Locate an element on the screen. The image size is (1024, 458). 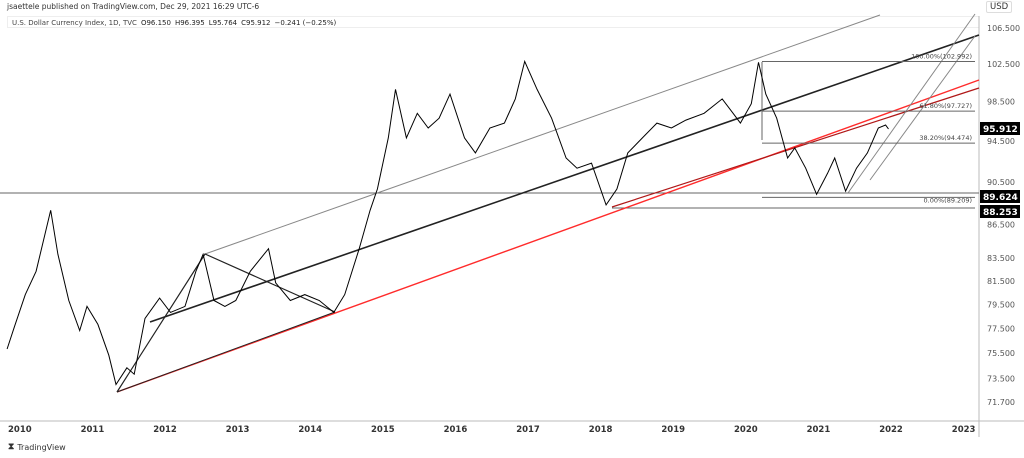
tradingview-logo-icon: ⧗ is located at coordinates (11, 447).